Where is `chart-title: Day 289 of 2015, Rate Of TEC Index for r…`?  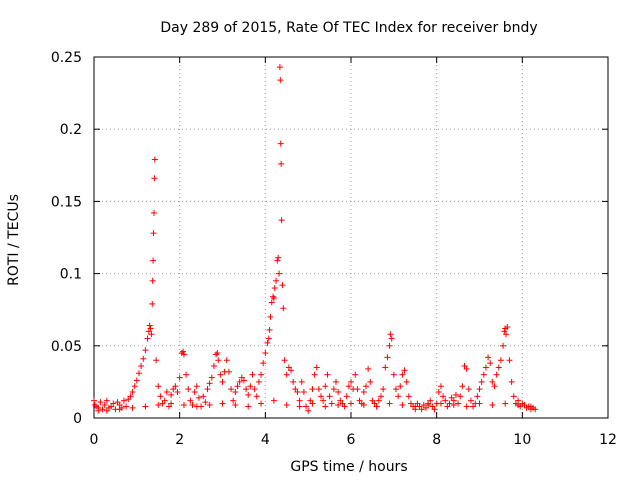
chart-title: Day 289 of 2015, Rate Of TEC Index for r… is located at coordinates (348, 28).